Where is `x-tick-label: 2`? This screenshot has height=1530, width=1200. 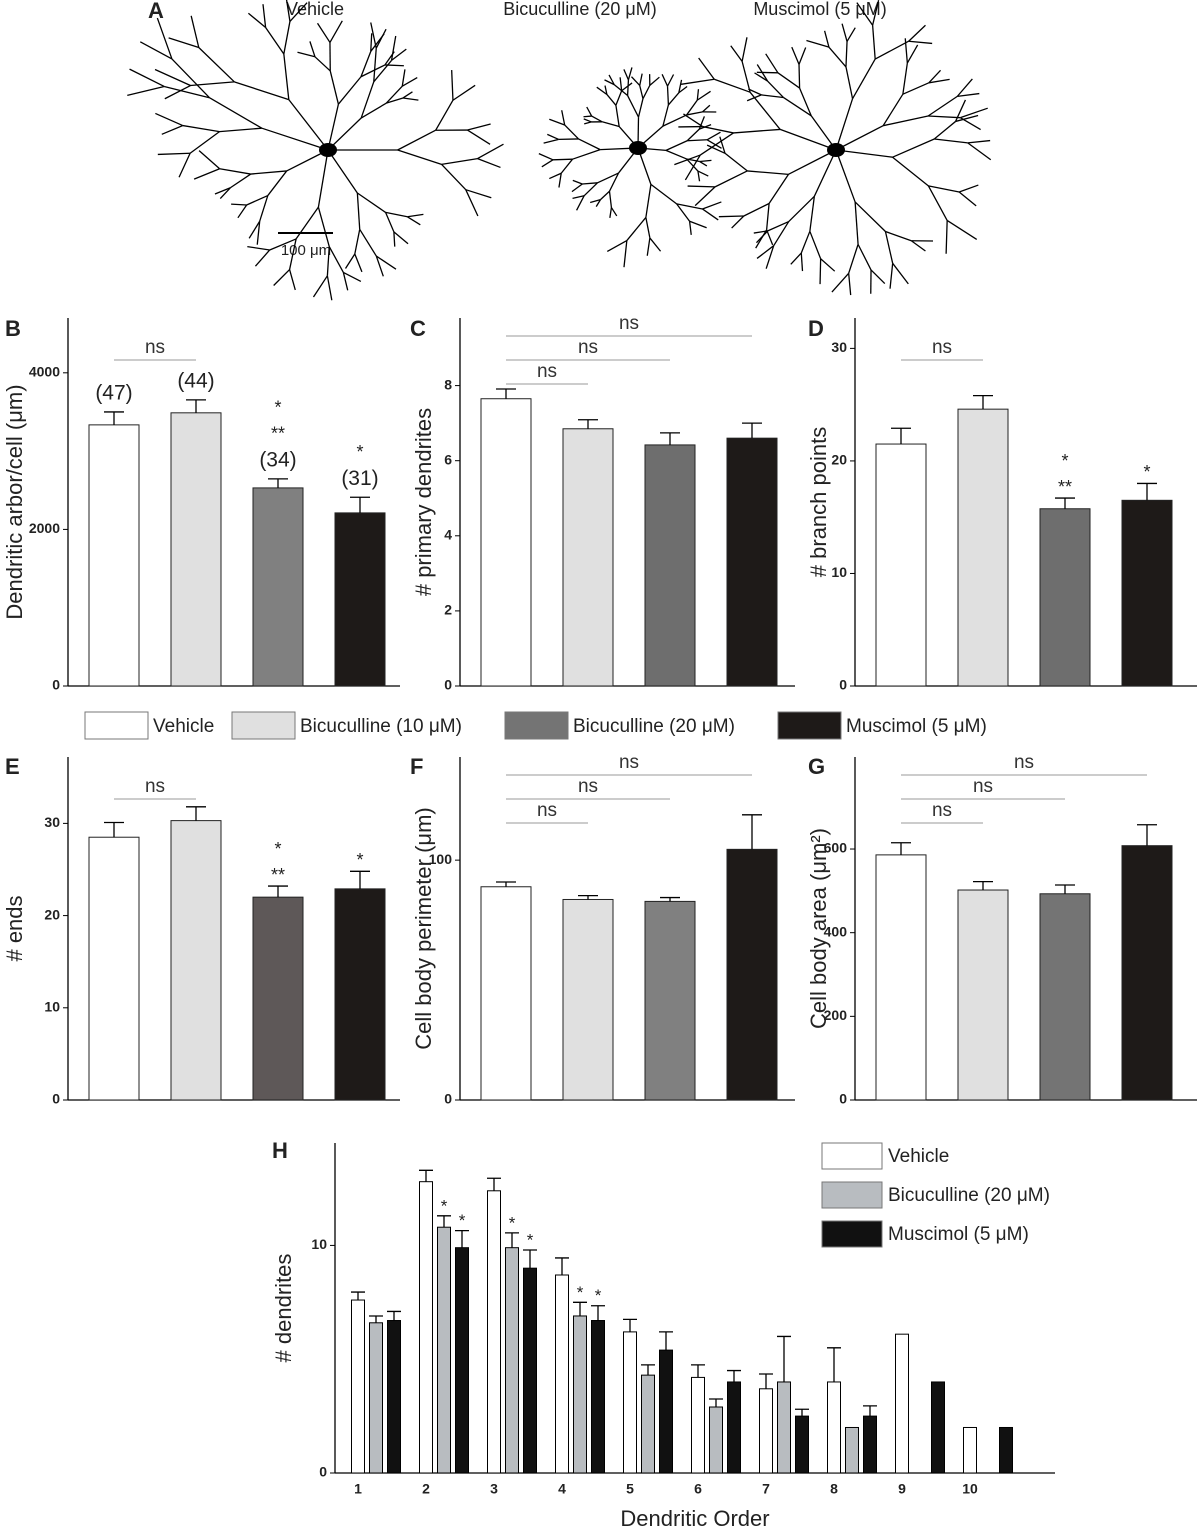 x-tick-label: 2 is located at coordinates (426, 1489).